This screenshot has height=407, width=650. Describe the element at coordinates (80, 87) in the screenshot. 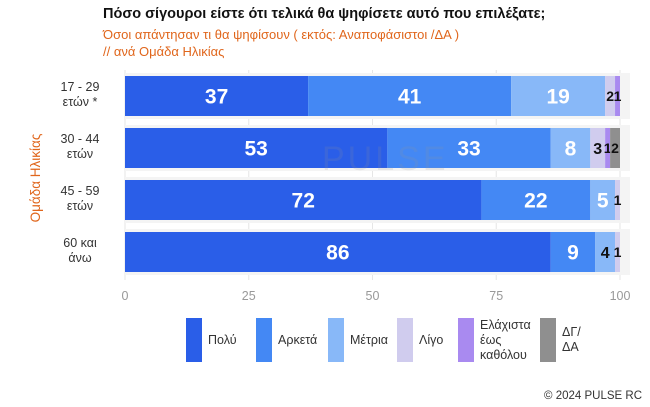

I see `category-label: 17 - 29` at that location.